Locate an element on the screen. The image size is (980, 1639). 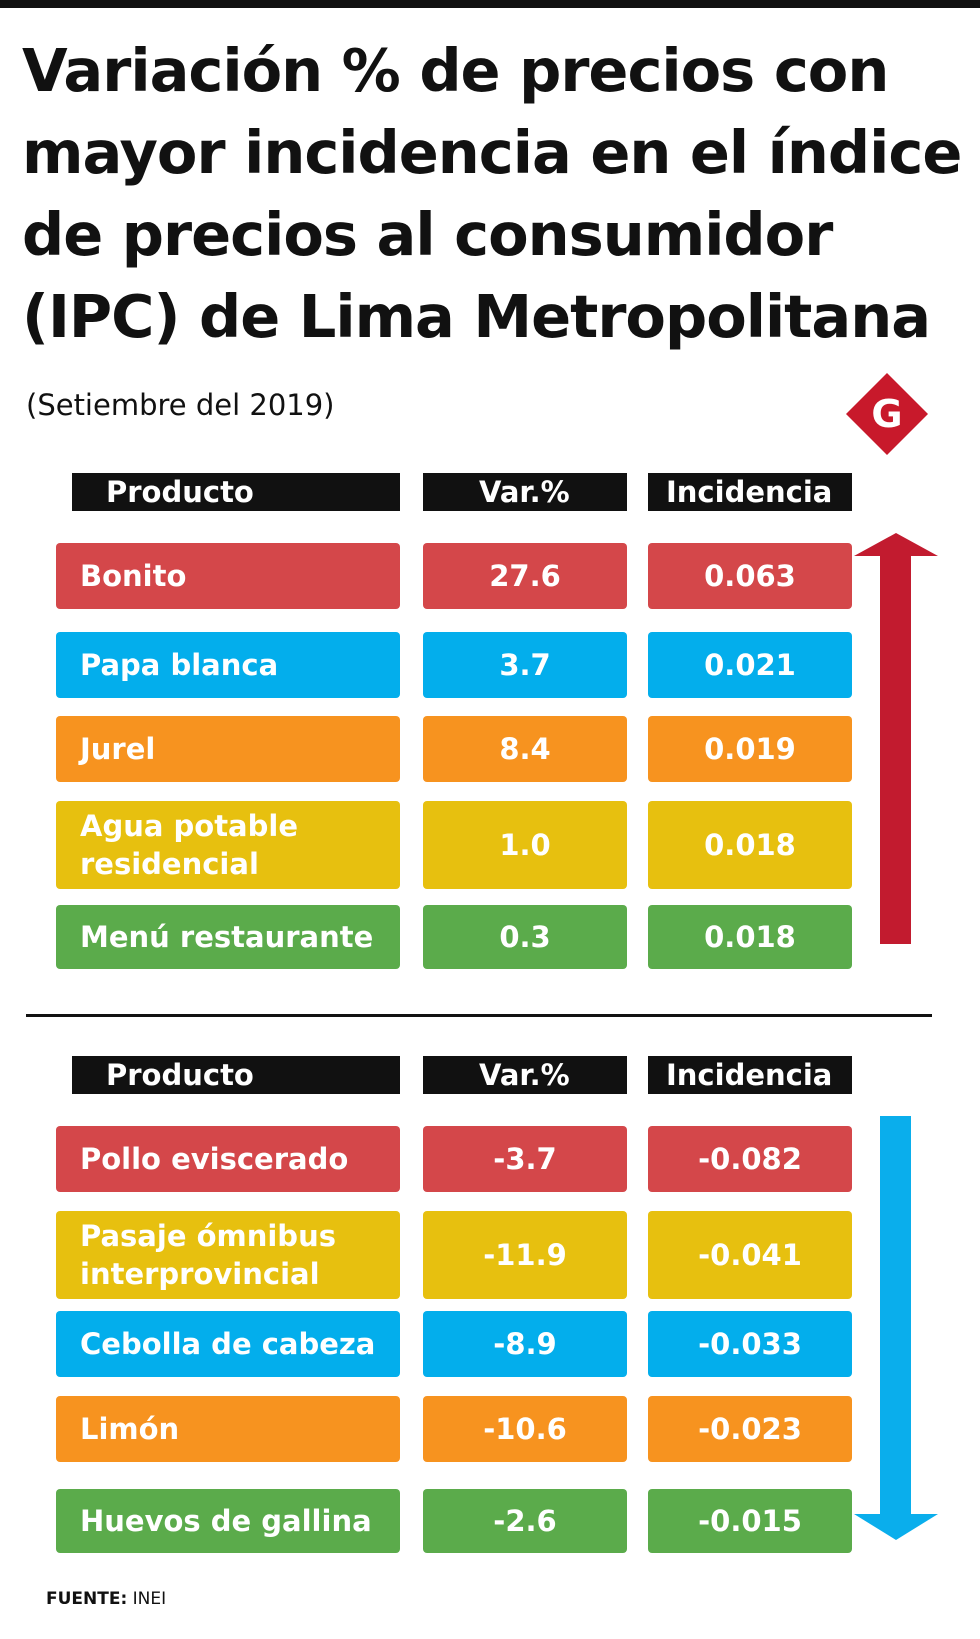
variation-cell: 3.7 is located at coordinates (525, 665).